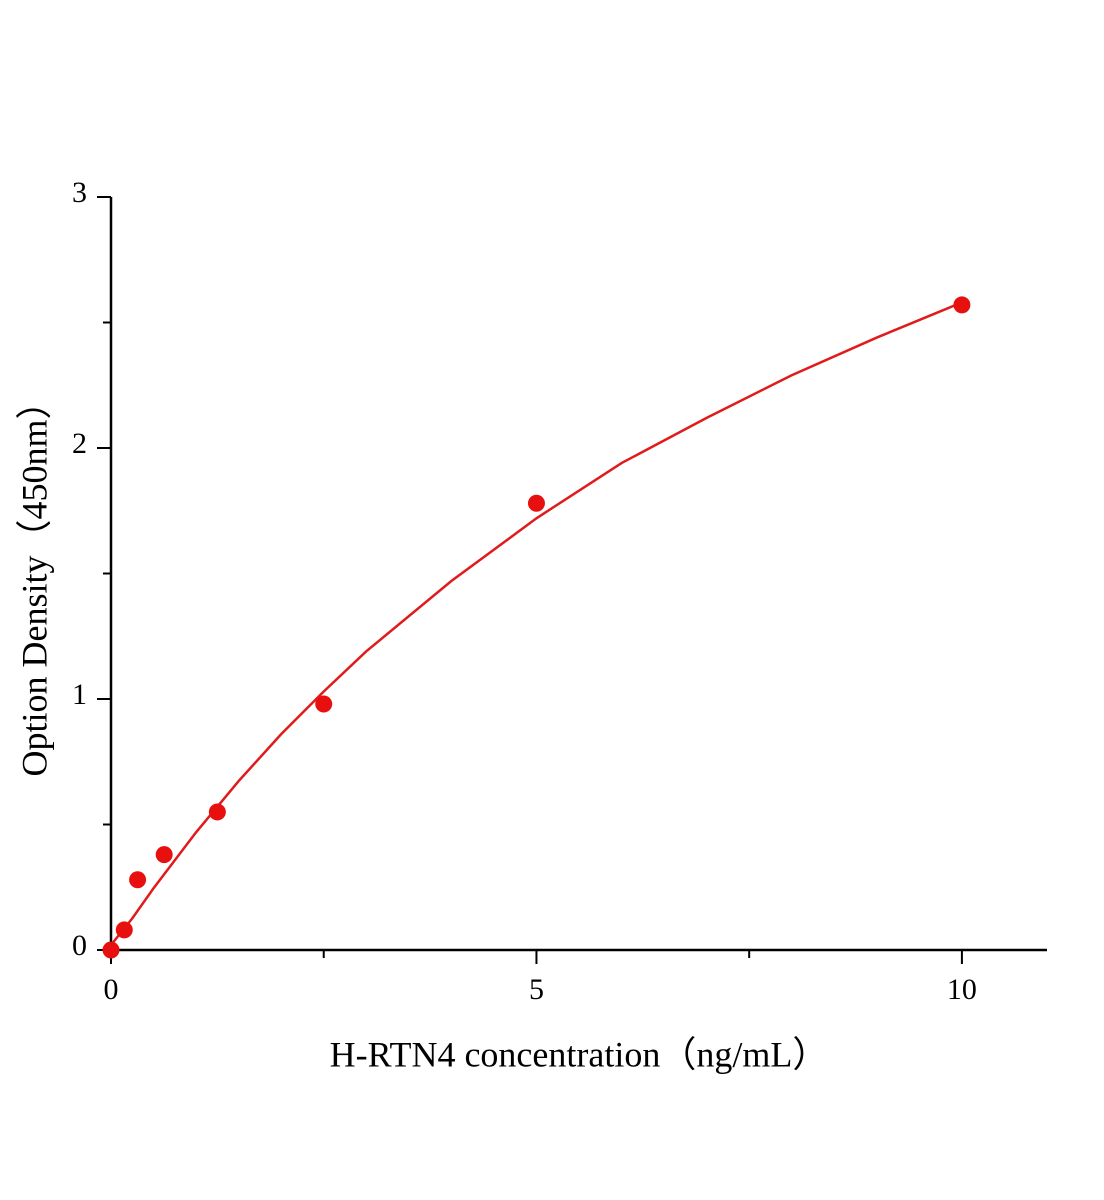  Describe the element at coordinates (79, 443) in the screenshot. I see `y-tick-label: 2` at that location.